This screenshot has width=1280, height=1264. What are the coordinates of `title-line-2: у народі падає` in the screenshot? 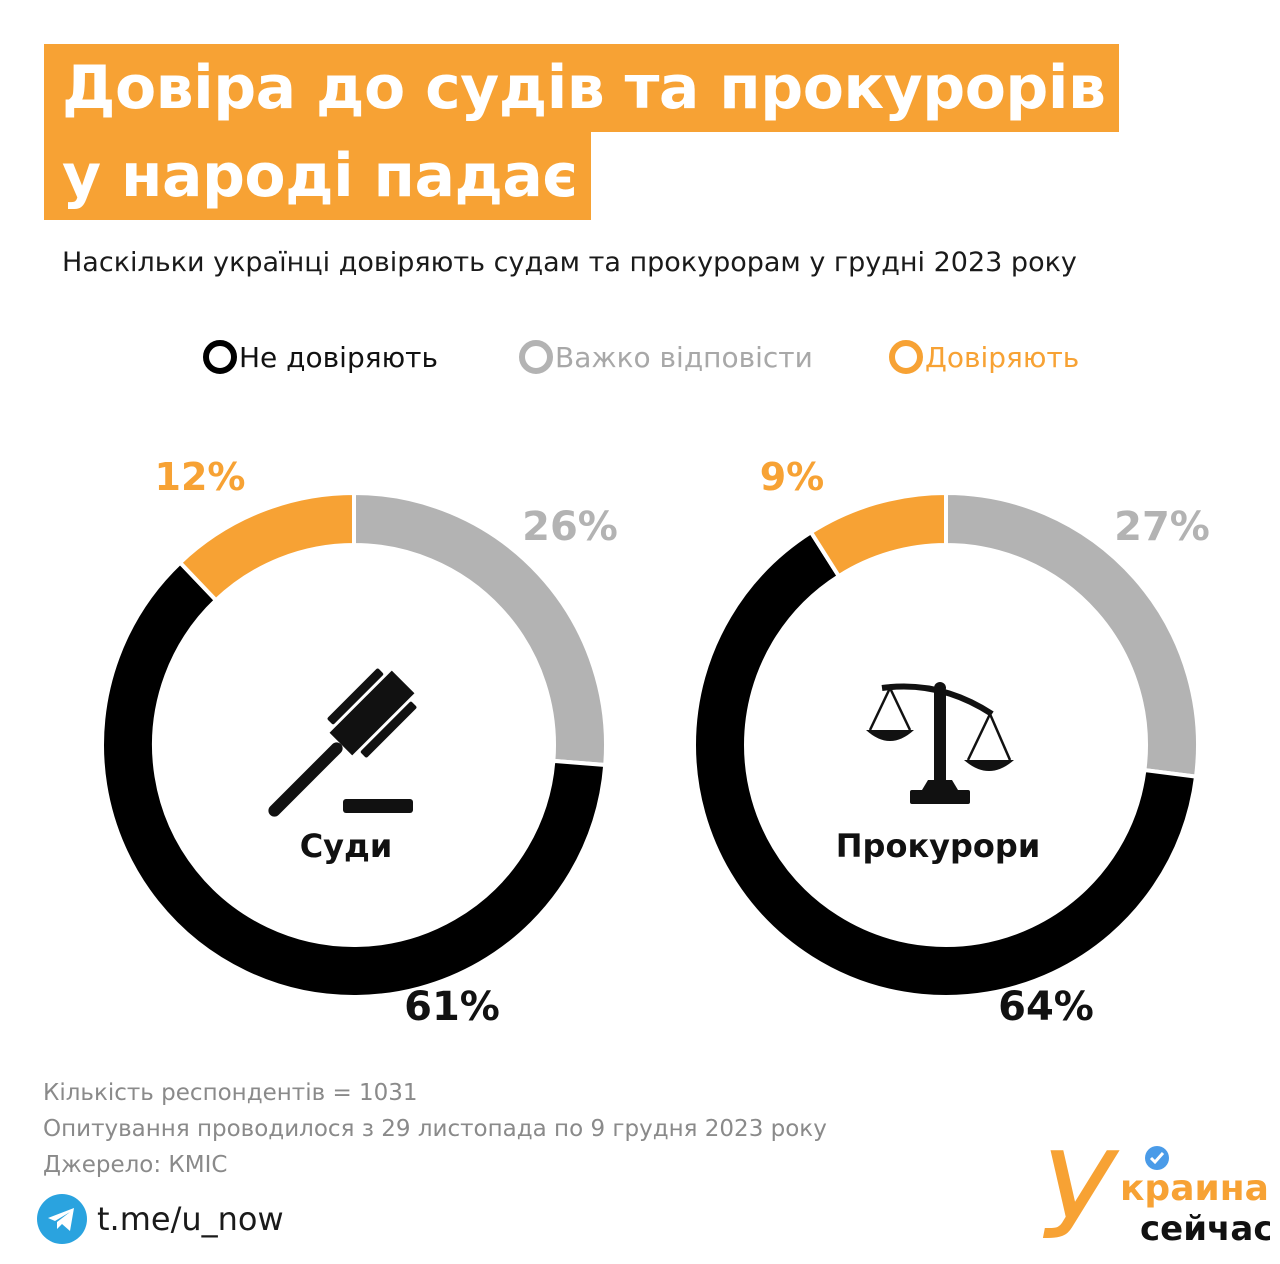 It's located at (318, 176).